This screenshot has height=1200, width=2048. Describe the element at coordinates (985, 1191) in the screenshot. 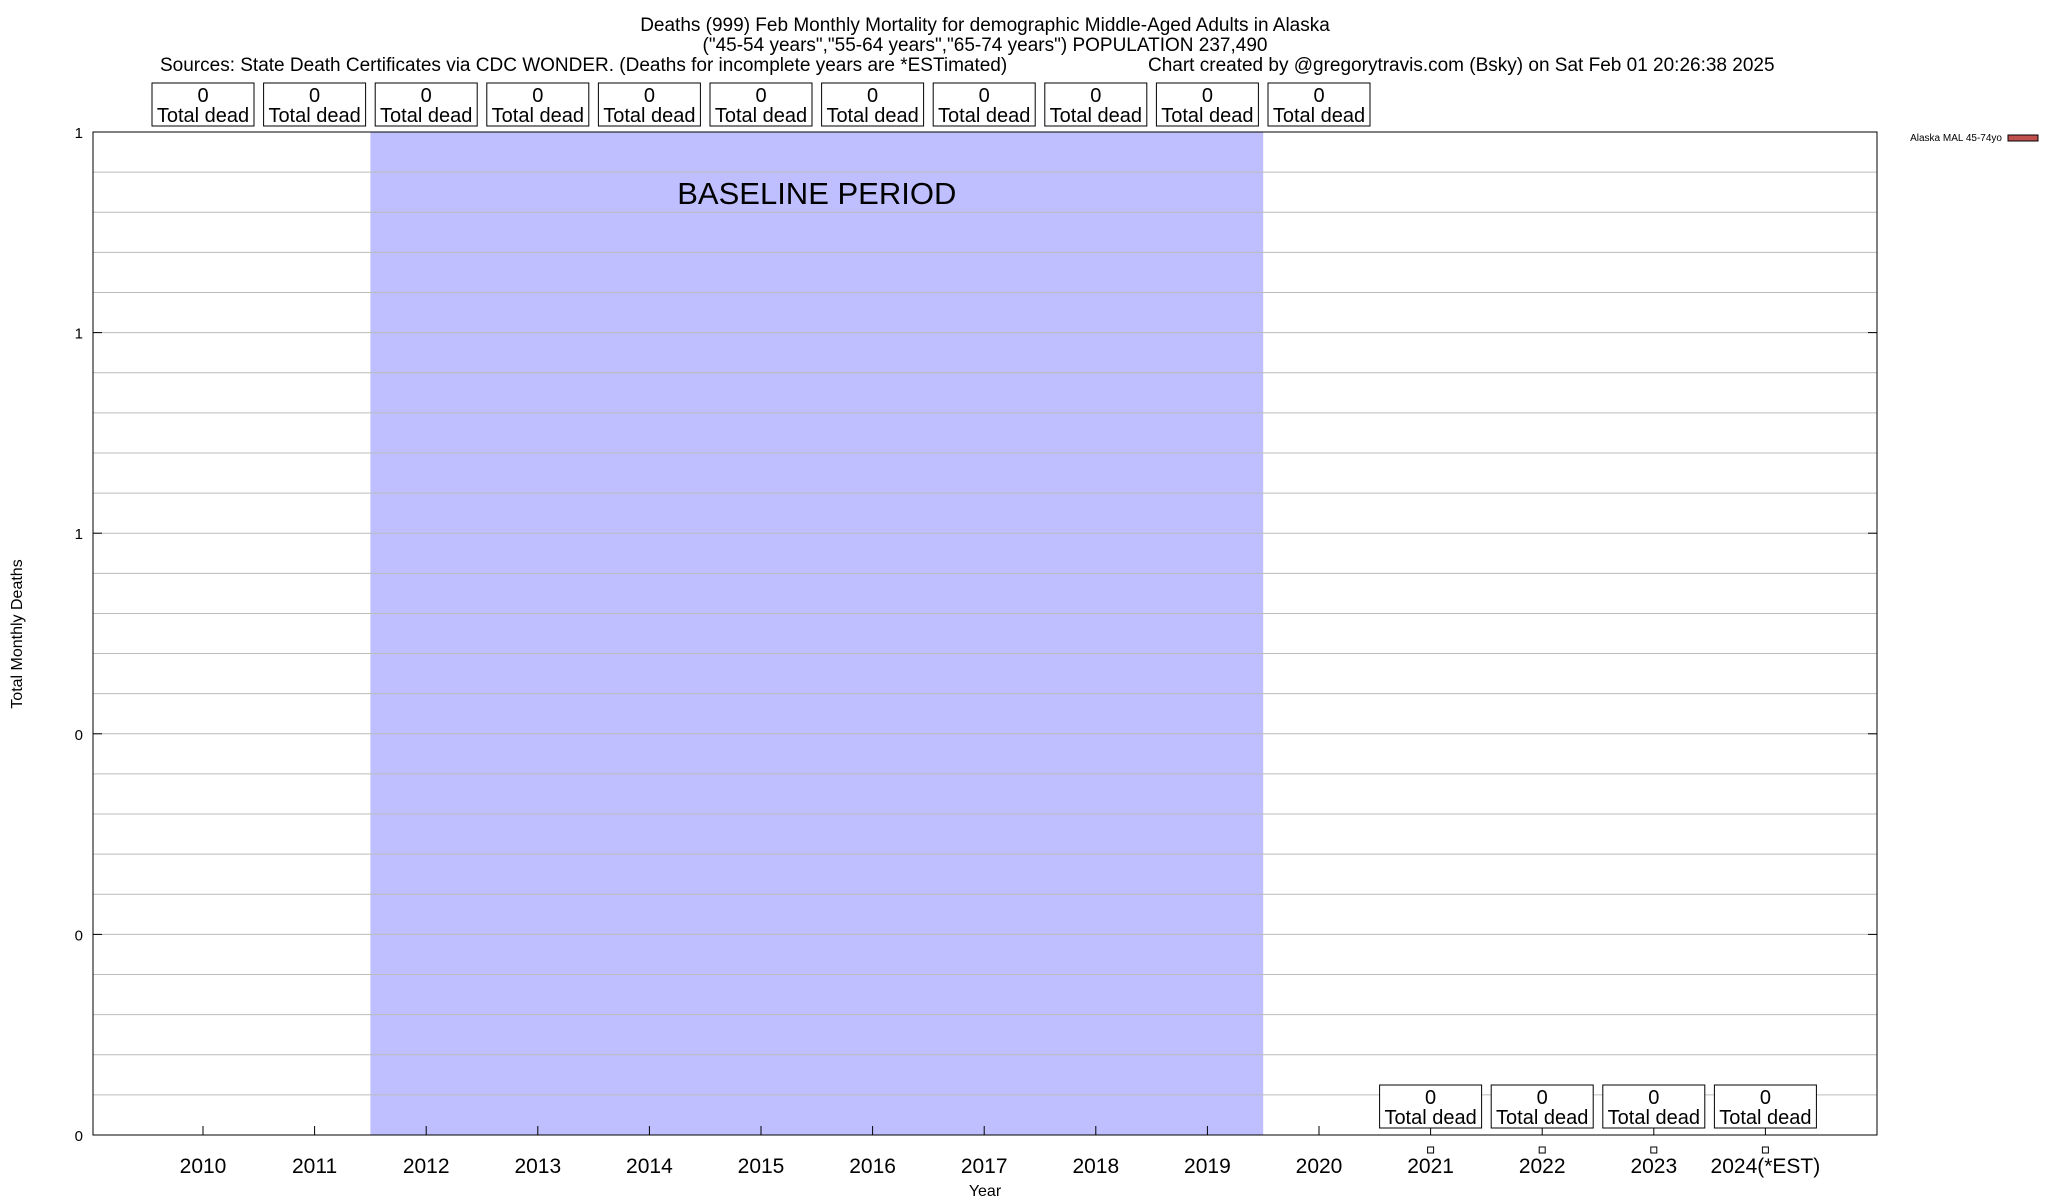

I see `x-axis-label: Year` at that location.